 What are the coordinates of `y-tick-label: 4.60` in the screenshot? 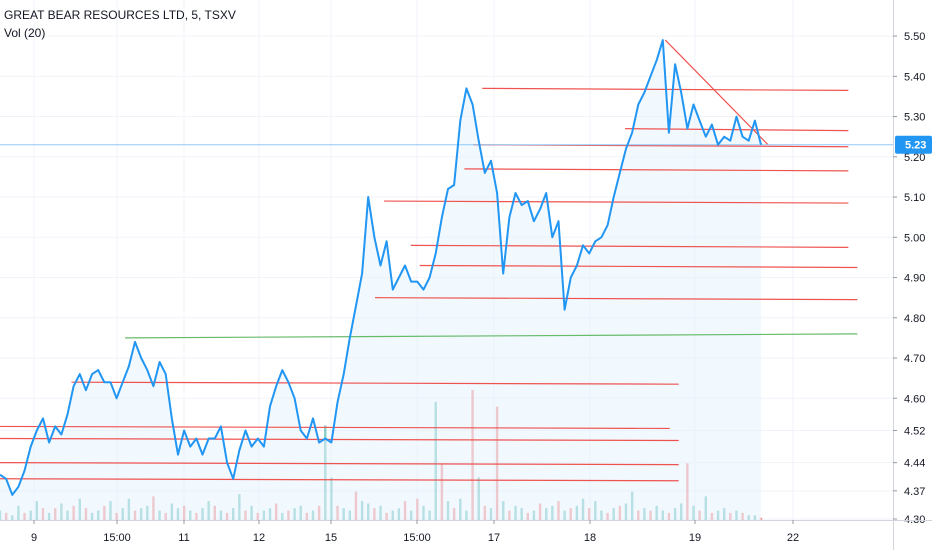 It's located at (914, 399).